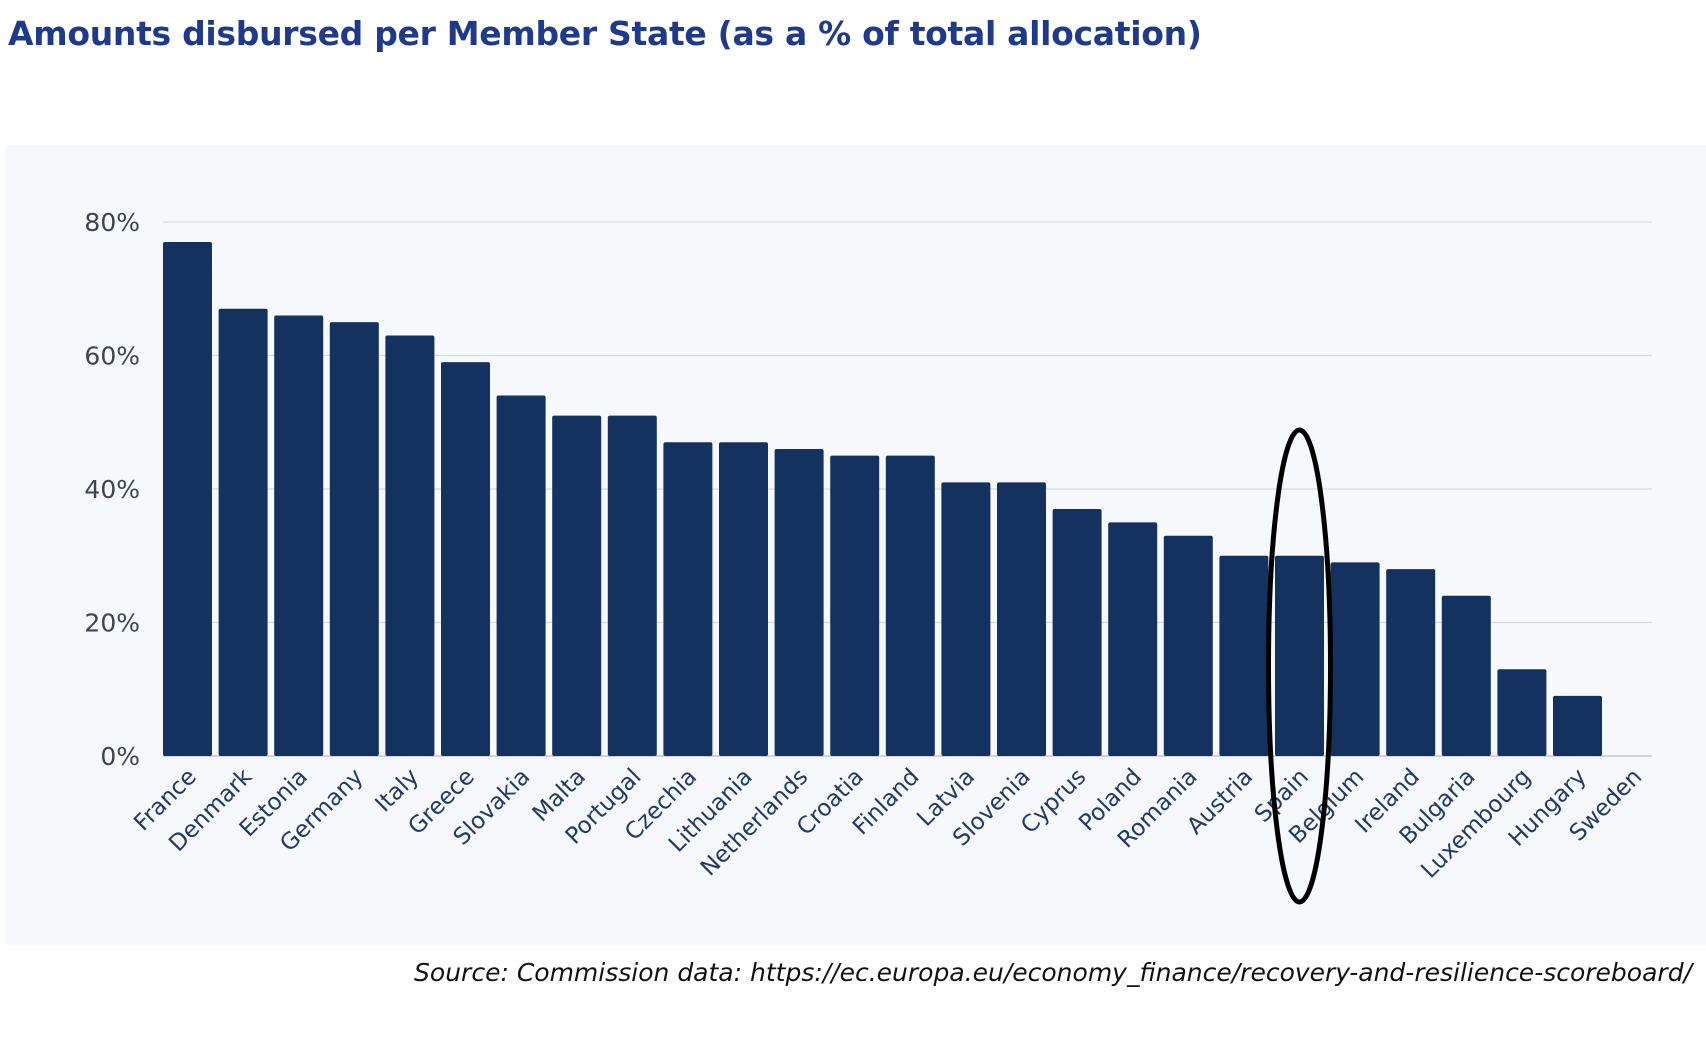 The width and height of the screenshot is (1706, 1053). What do you see at coordinates (966, 619) in the screenshot?
I see `bar-latvia` at bounding box center [966, 619].